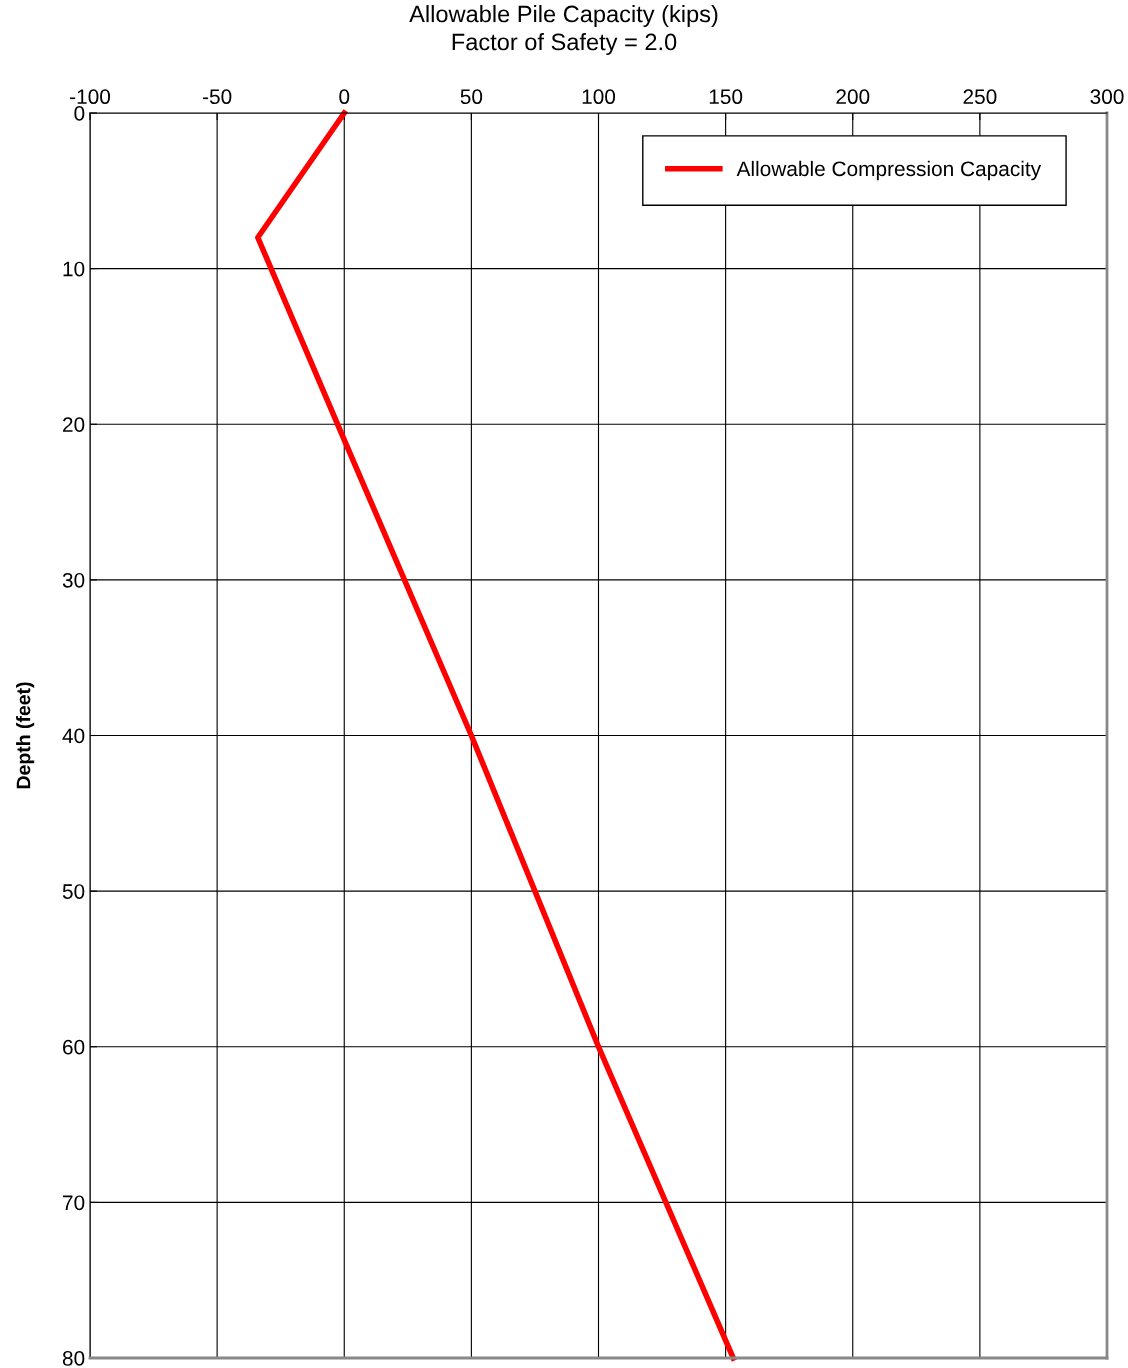 This screenshot has width=1128, height=1368. What do you see at coordinates (726, 97) in the screenshot?
I see `x-tick-label: 150` at bounding box center [726, 97].